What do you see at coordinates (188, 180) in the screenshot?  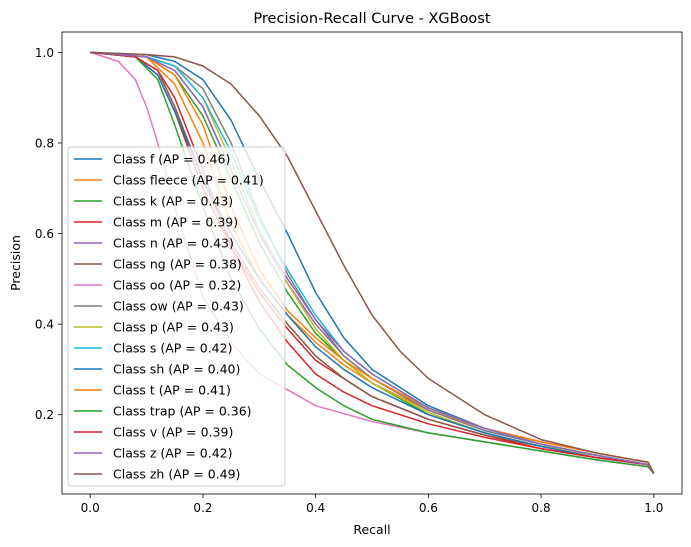 I see `legend-label-1: Class fleece (AP = 0.41)` at bounding box center [188, 180].